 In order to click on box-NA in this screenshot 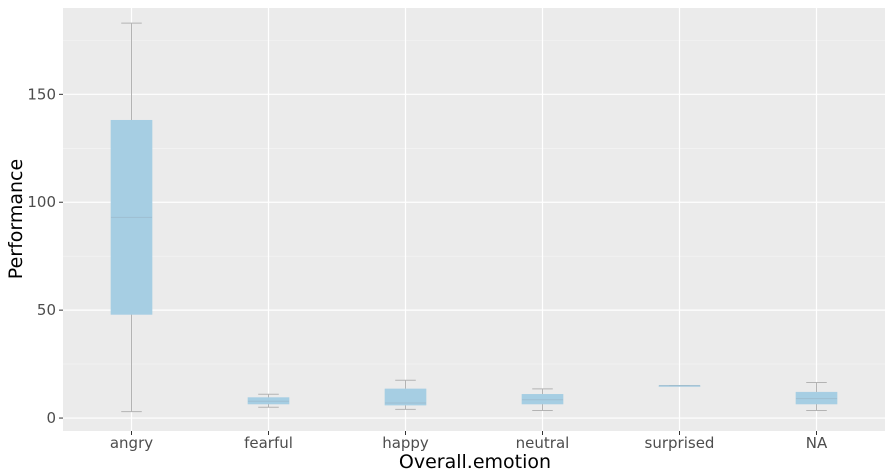, I will do `click(816, 396)`.